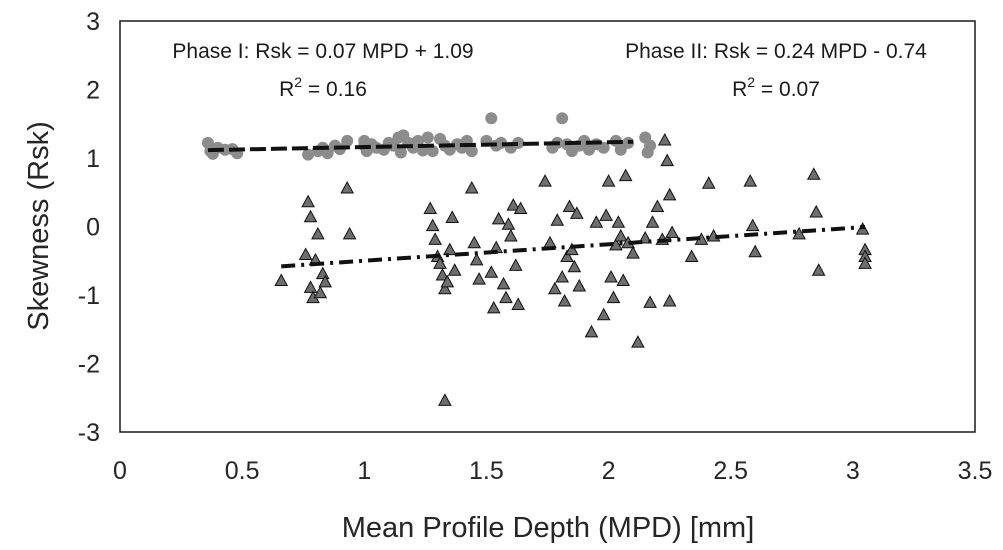  What do you see at coordinates (89, 433) in the screenshot?
I see `y-tick-label: -3` at bounding box center [89, 433].